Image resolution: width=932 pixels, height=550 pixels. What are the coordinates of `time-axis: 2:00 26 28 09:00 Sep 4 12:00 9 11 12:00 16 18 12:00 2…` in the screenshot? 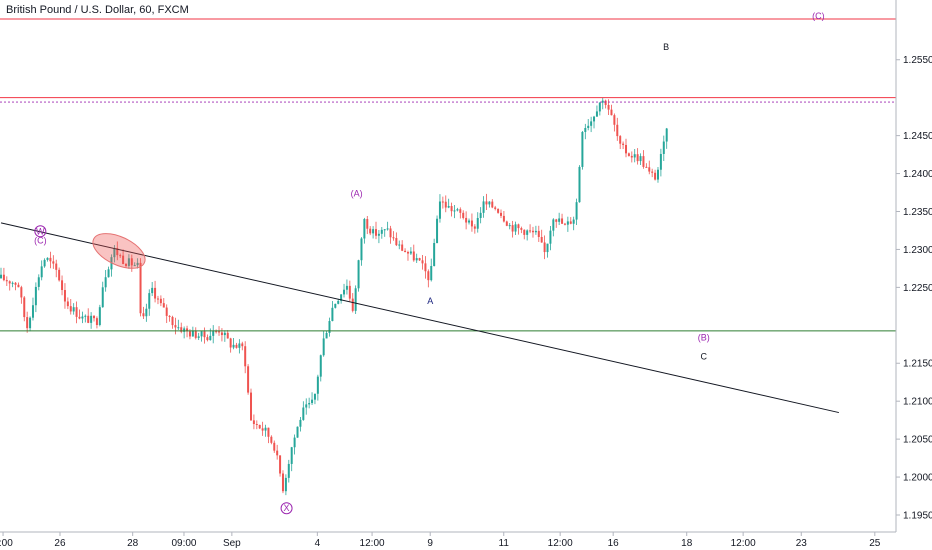 It's located at (448, 540).